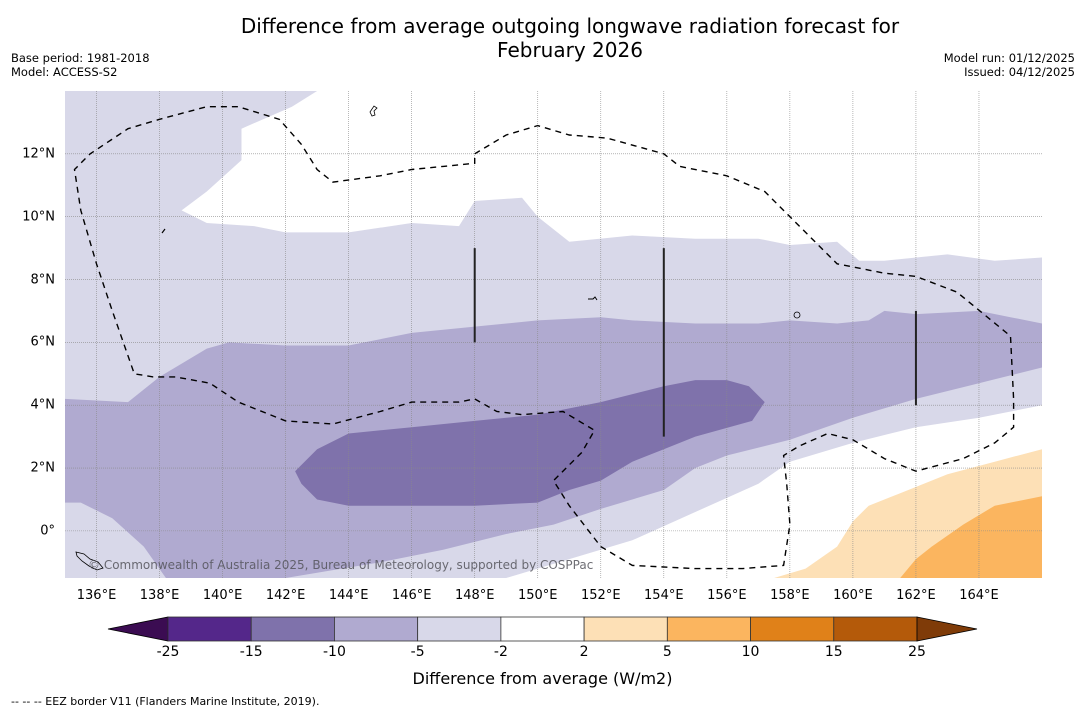  What do you see at coordinates (80, 58) in the screenshot?
I see `base-period: Base period: 1981-2018` at bounding box center [80, 58].